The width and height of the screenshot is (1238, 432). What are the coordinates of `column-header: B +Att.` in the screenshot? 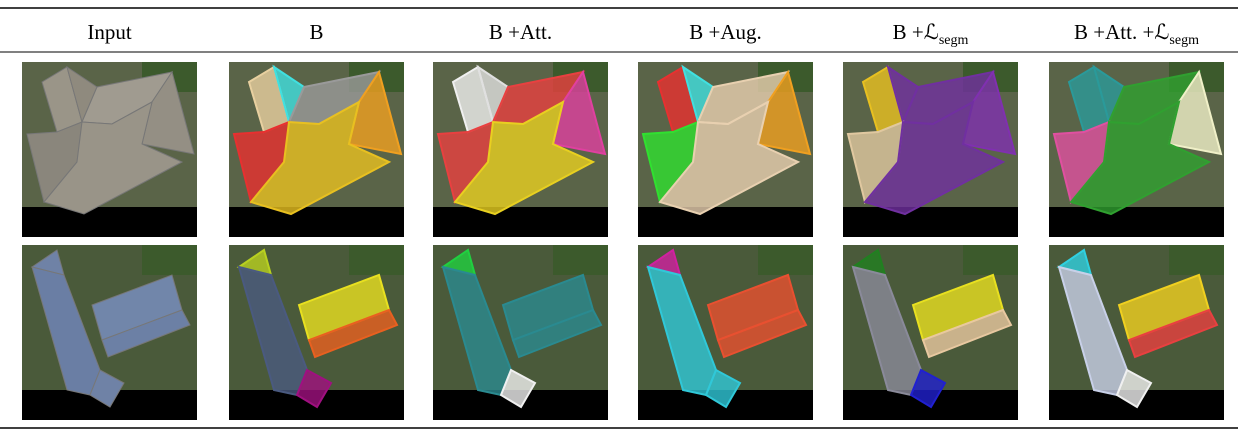 It's located at (520, 32).